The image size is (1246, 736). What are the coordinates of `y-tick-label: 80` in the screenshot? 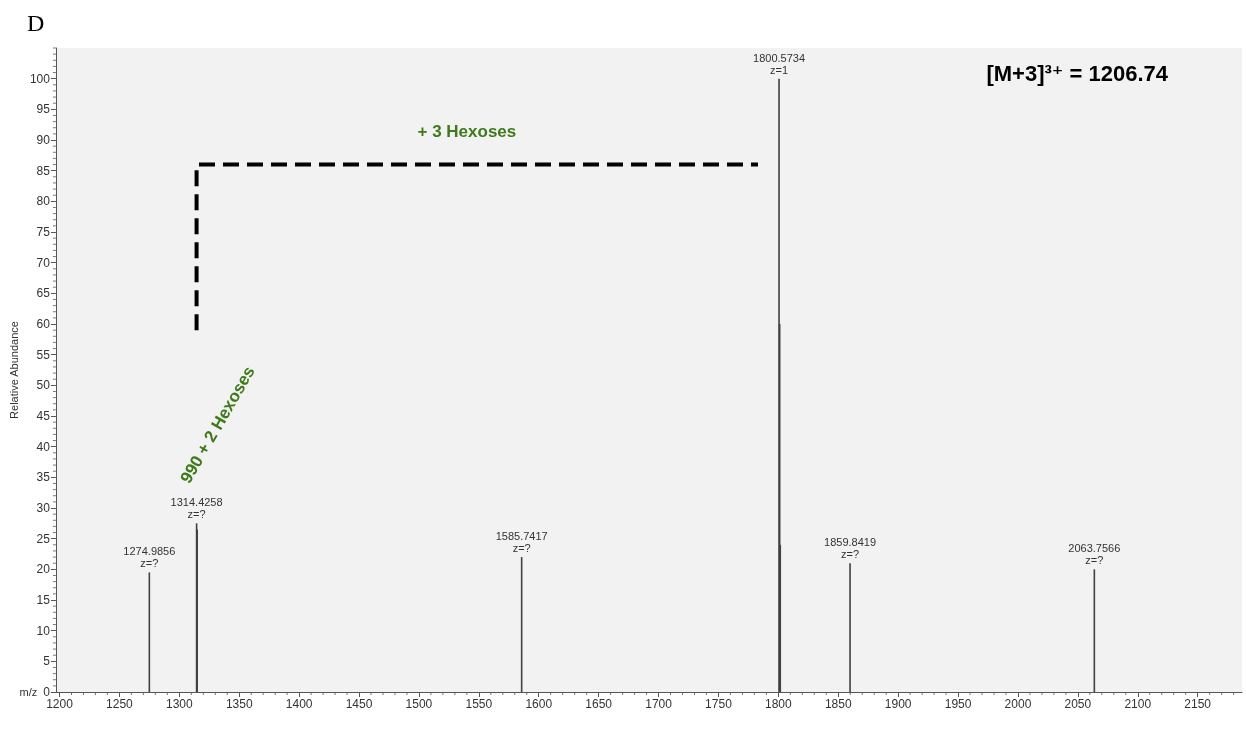 It's located at (43, 201).